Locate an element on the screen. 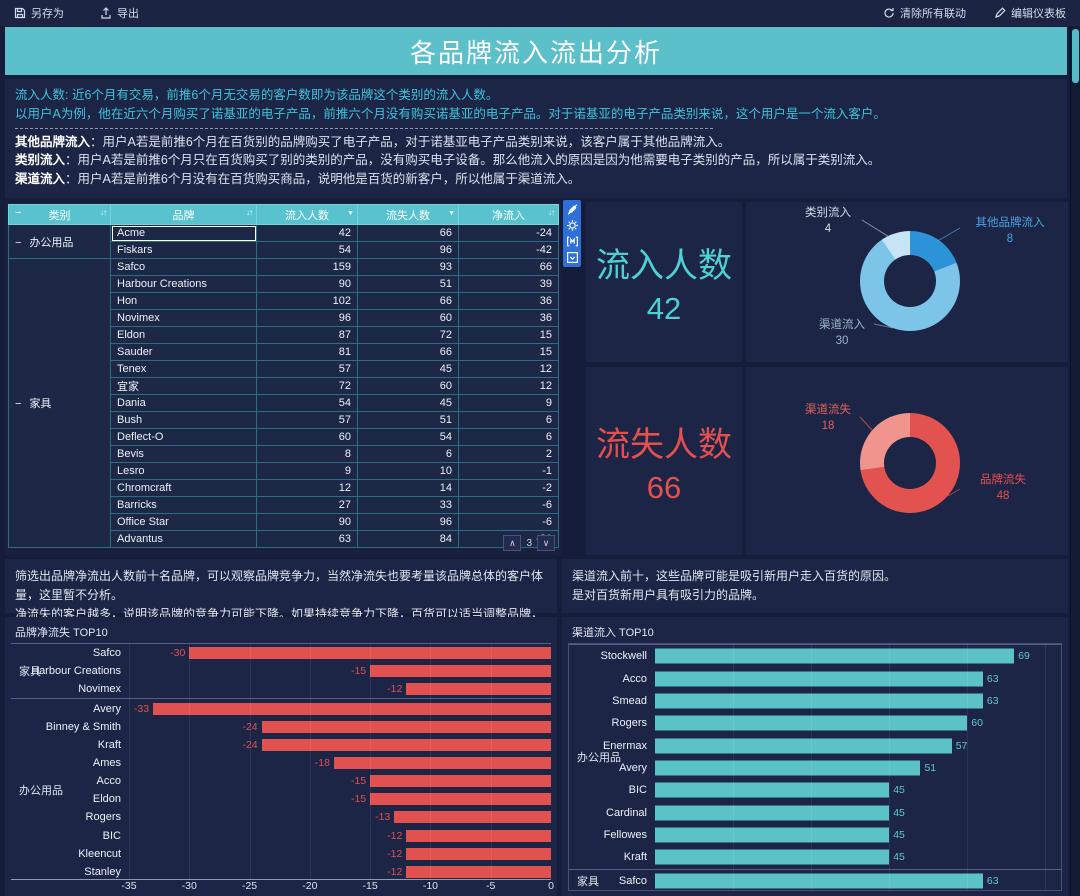 This screenshot has height=896, width=1080. brand-cell: Hon is located at coordinates (183, 301).